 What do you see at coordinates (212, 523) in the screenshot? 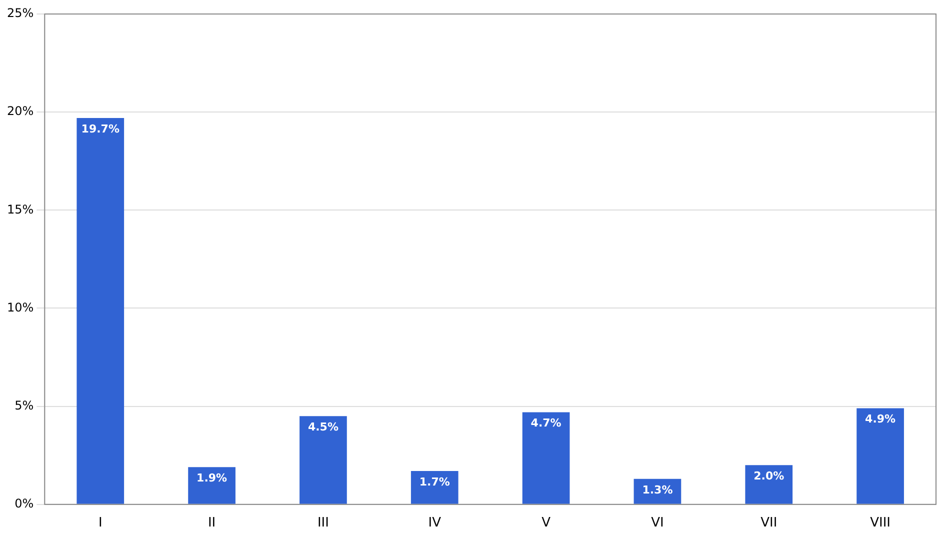
I see `x-tick-label: II` at bounding box center [212, 523].